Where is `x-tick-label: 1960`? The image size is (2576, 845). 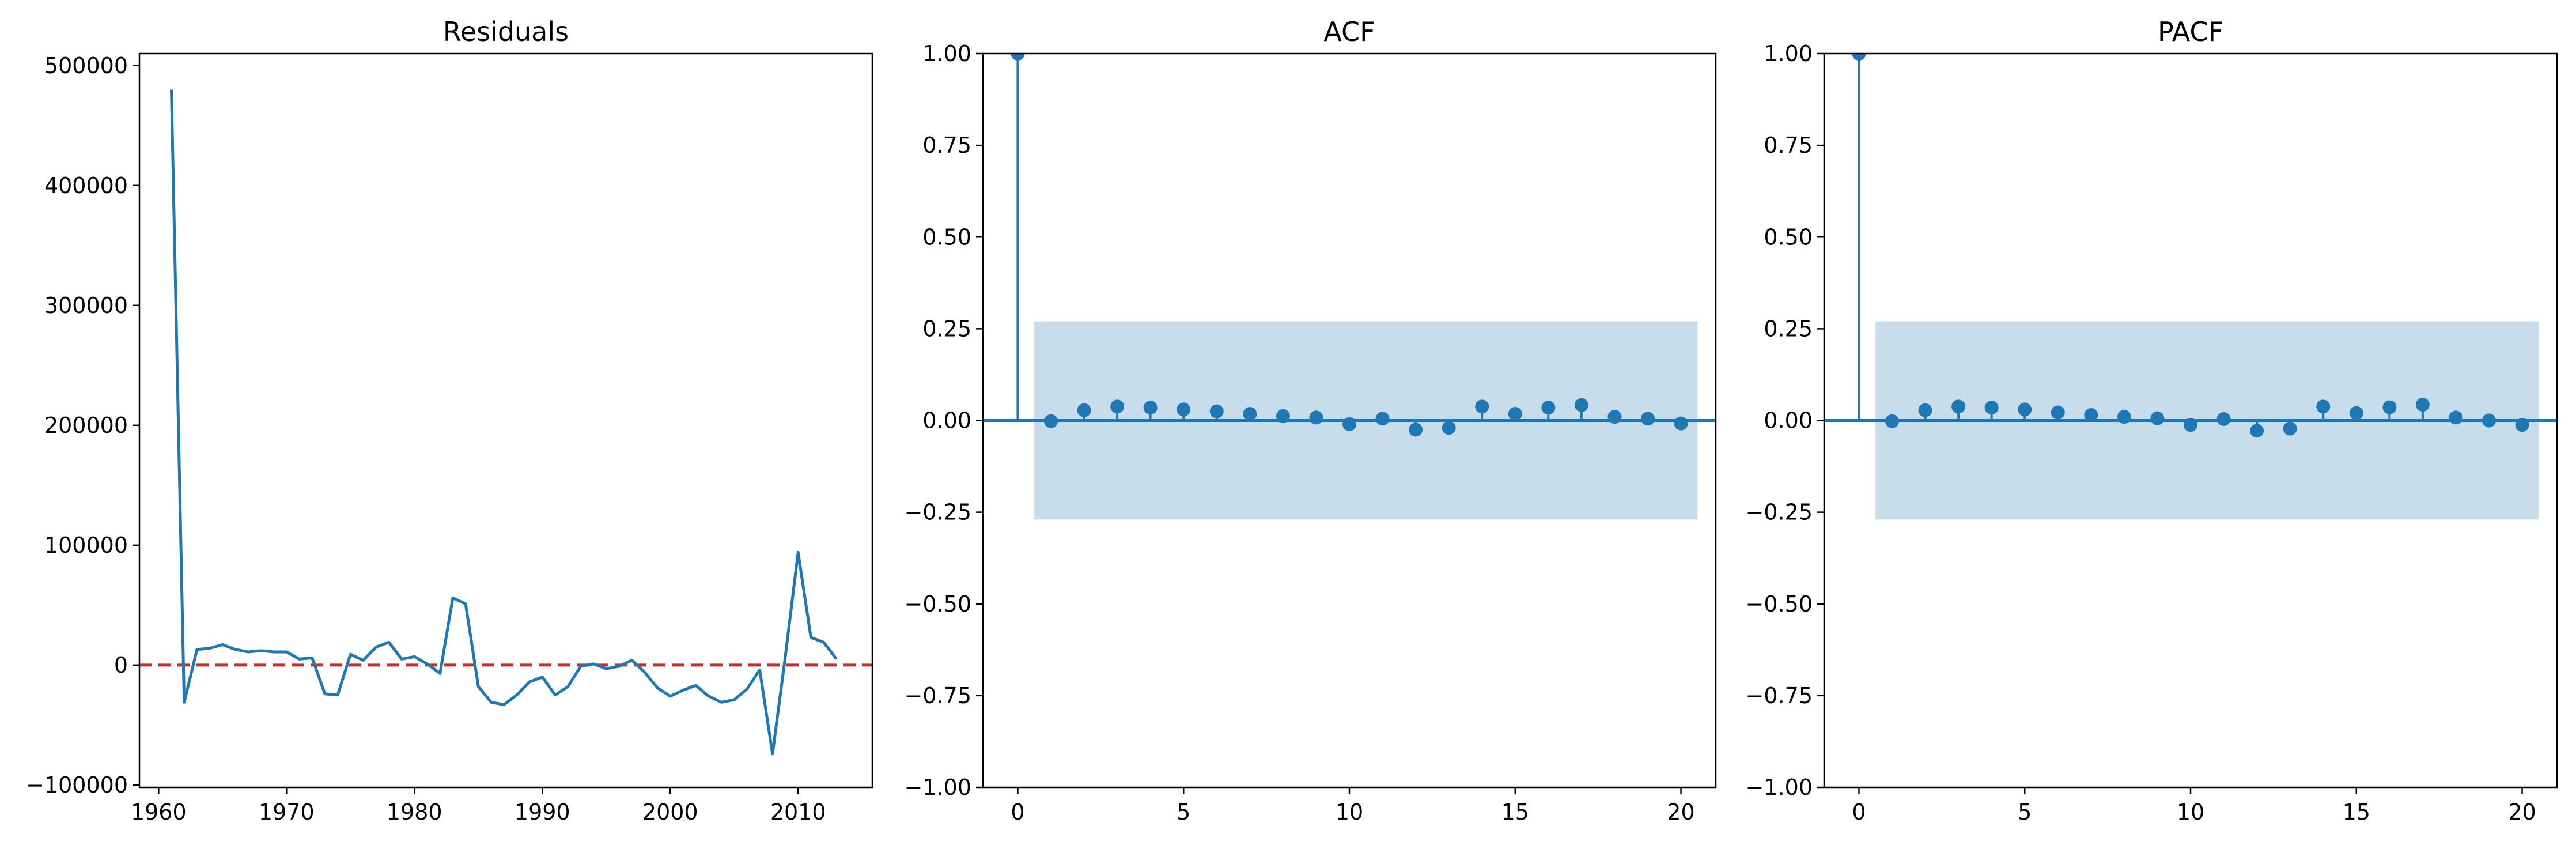 x-tick-label: 1960 is located at coordinates (159, 812).